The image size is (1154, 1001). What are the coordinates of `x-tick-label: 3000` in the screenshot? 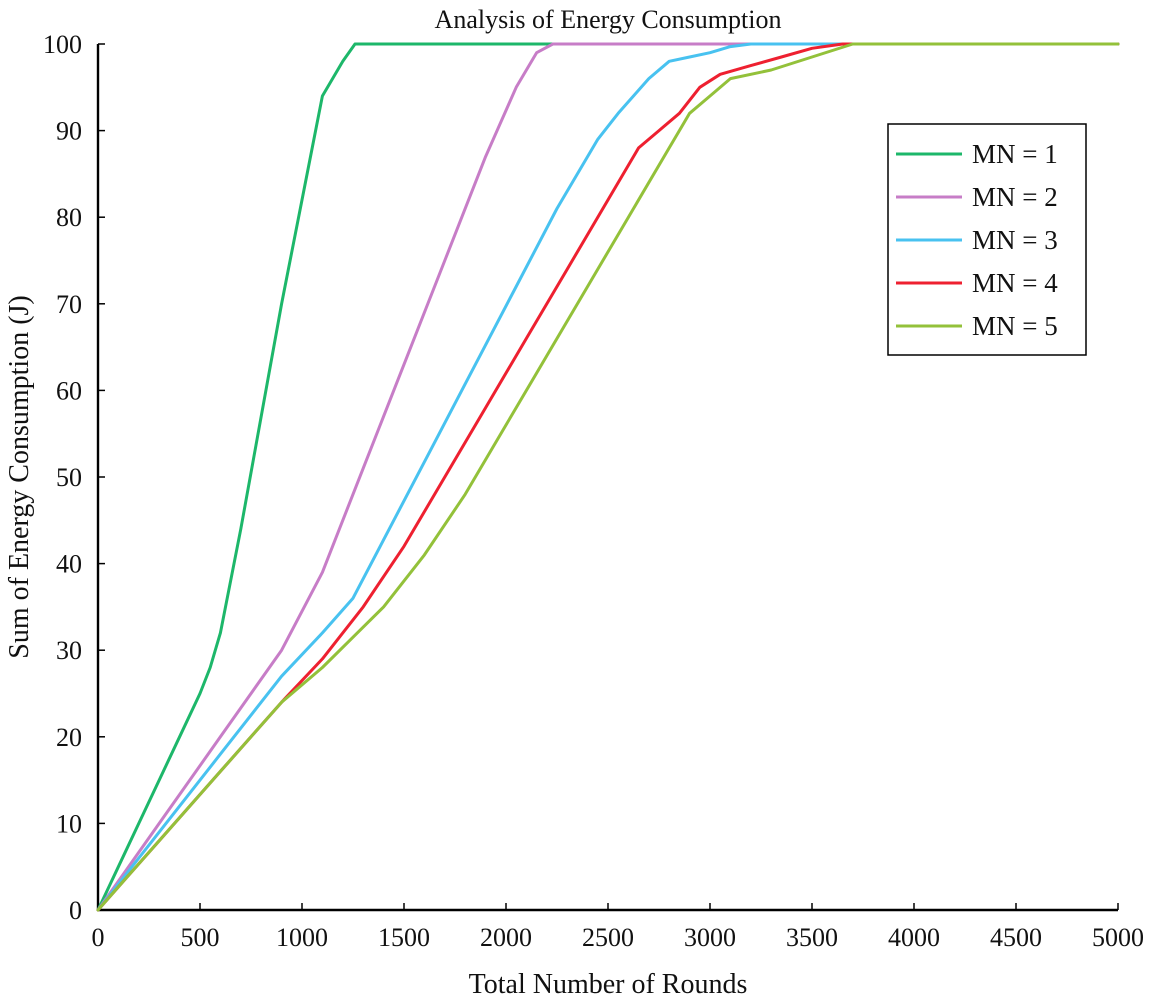 It's located at (710, 937).